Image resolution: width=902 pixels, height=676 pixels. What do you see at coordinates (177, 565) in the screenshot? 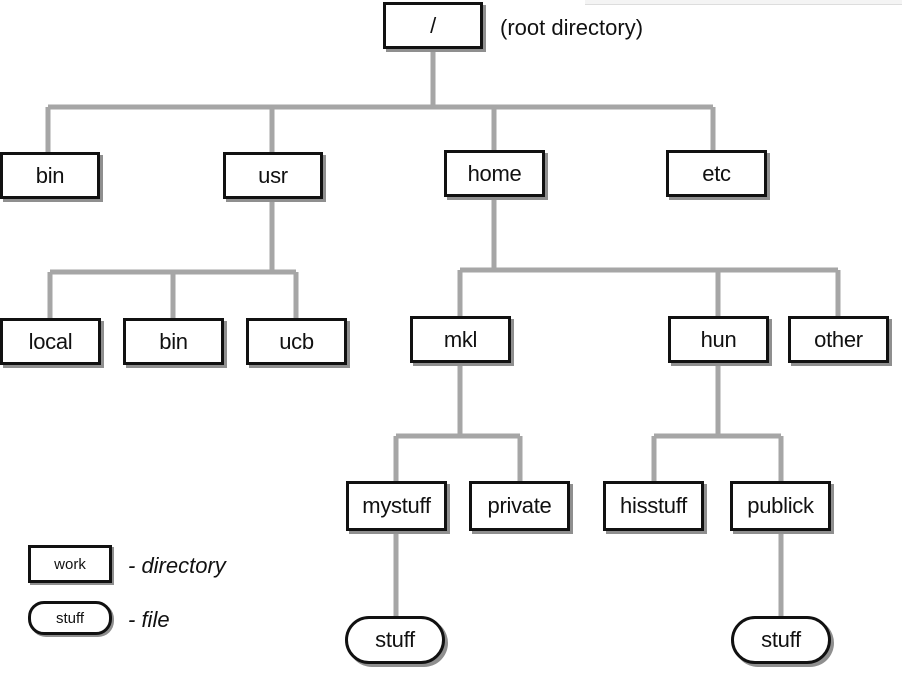
I see `legend-directory-label: - directory` at bounding box center [177, 565].